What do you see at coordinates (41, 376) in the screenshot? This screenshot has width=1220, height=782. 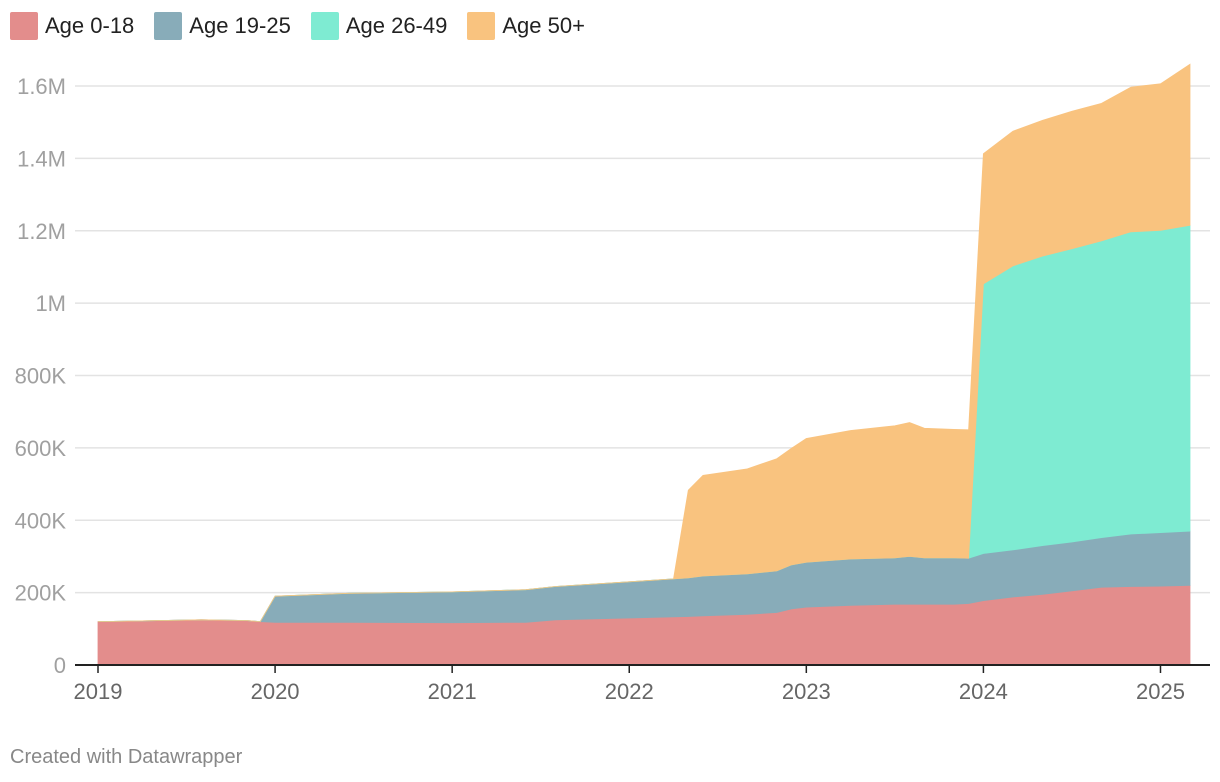 I see `y-tick-label-4: 800K` at bounding box center [41, 376].